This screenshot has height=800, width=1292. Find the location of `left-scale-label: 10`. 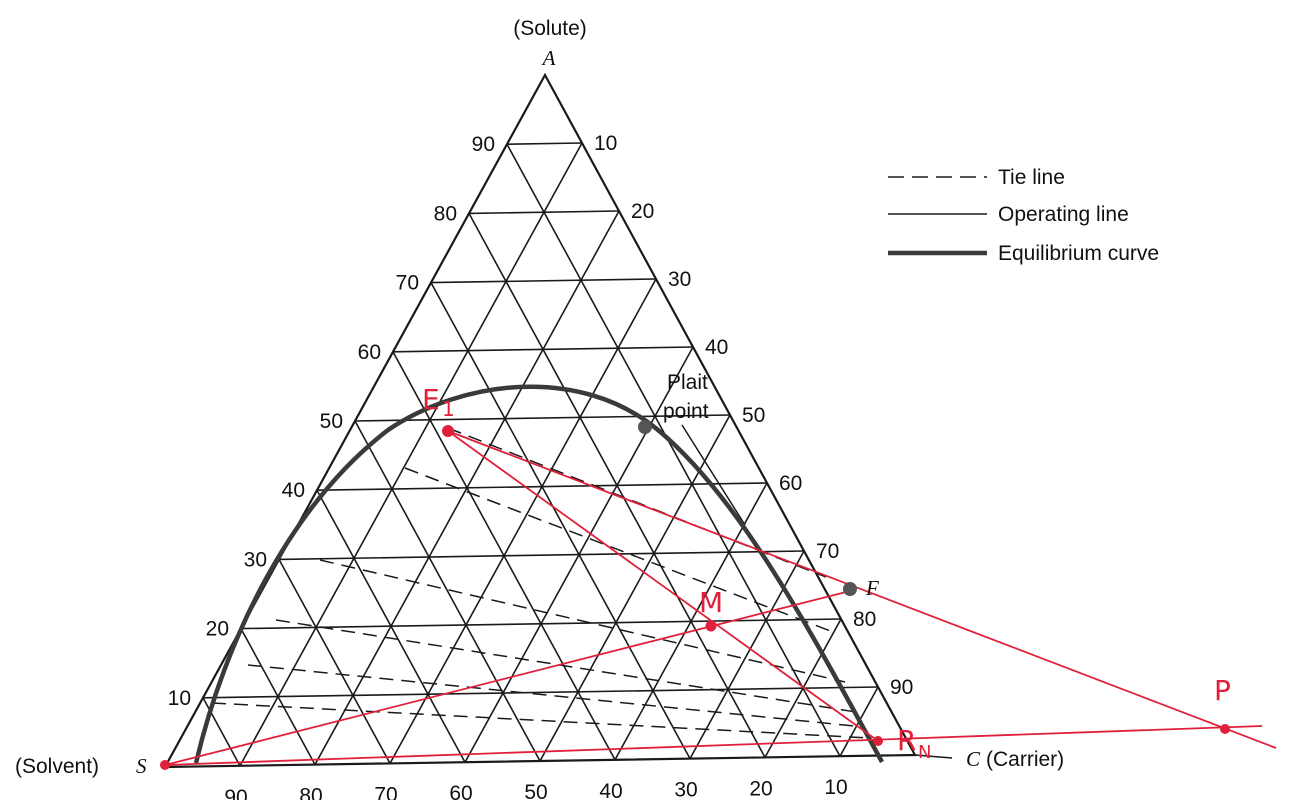

left-scale-label: 10 is located at coordinates (179, 698).